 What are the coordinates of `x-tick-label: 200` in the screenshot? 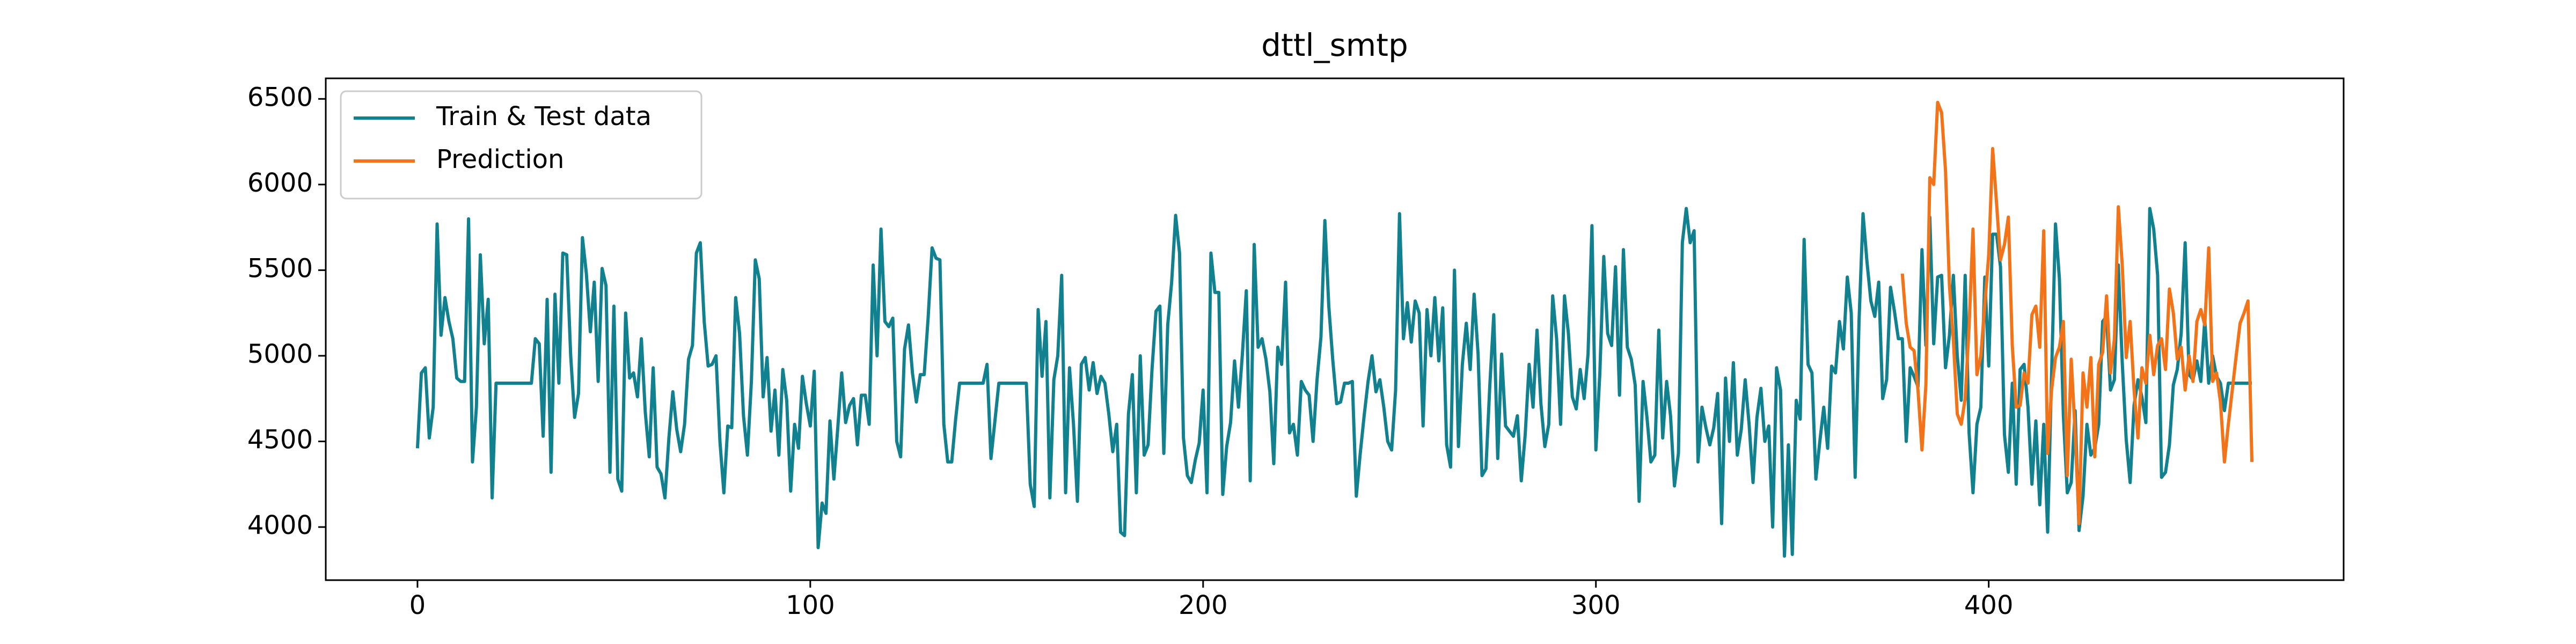 It's located at (1203, 605).